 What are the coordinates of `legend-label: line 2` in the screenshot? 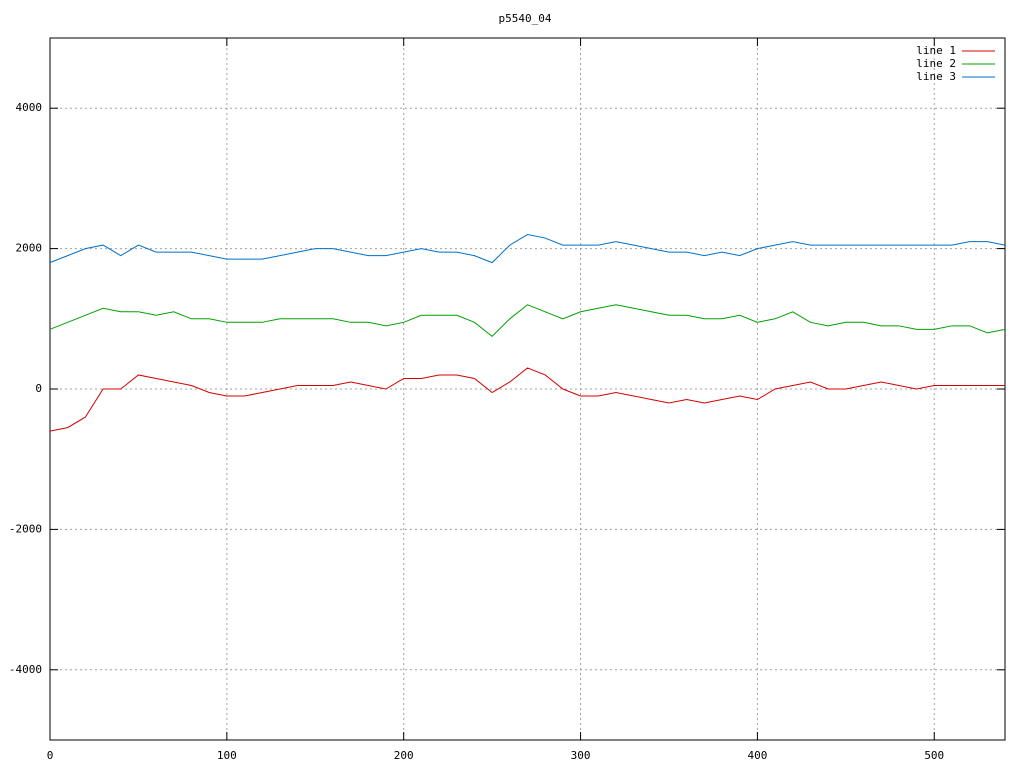 It's located at (936, 63).